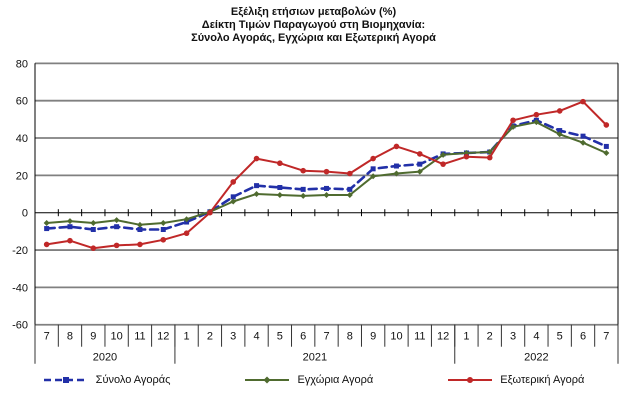 The height and width of the screenshot is (406, 627). I want to click on legend-item-3: Εξωτερική Αγορά, so click(515, 380).